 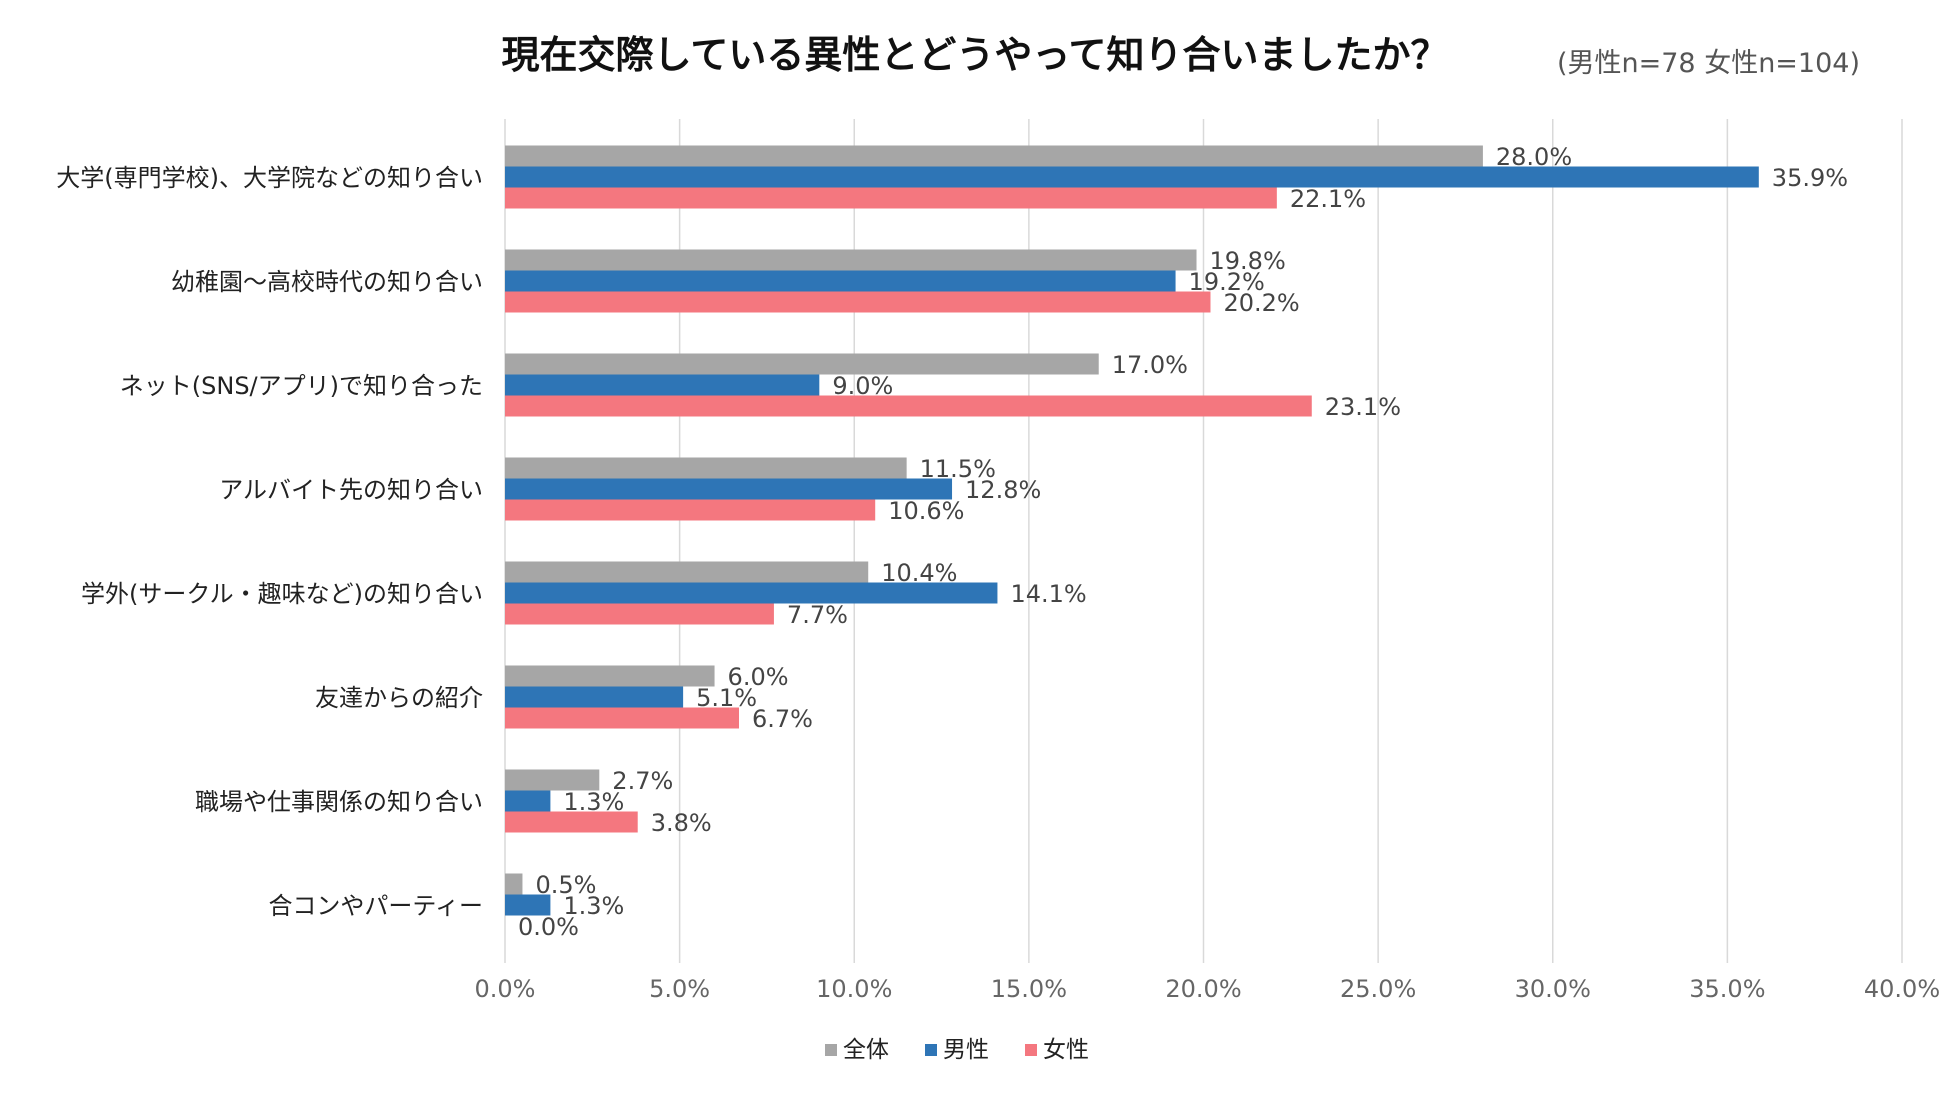 What do you see at coordinates (282, 594) in the screenshot?
I see `category-label-4: 学外(サークル・趣味など)の知り合い` at bounding box center [282, 594].